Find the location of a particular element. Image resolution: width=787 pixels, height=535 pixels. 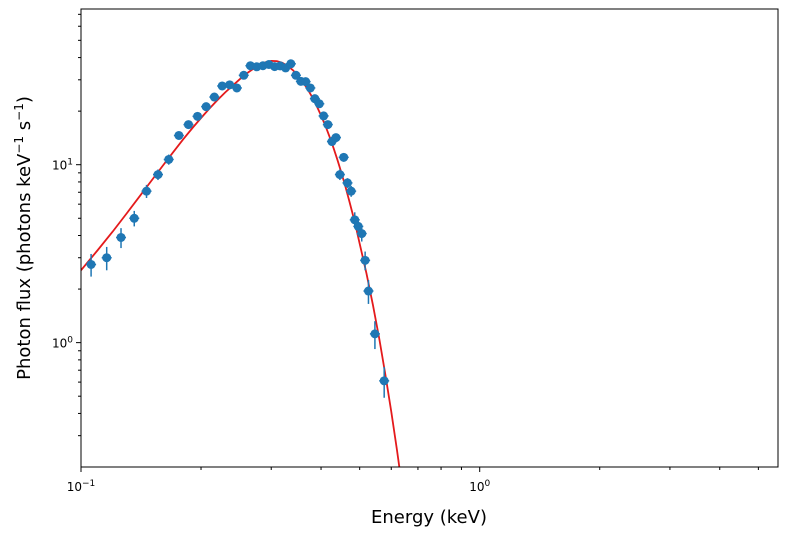

y-tick-label: 101 is located at coordinates (62, 165).